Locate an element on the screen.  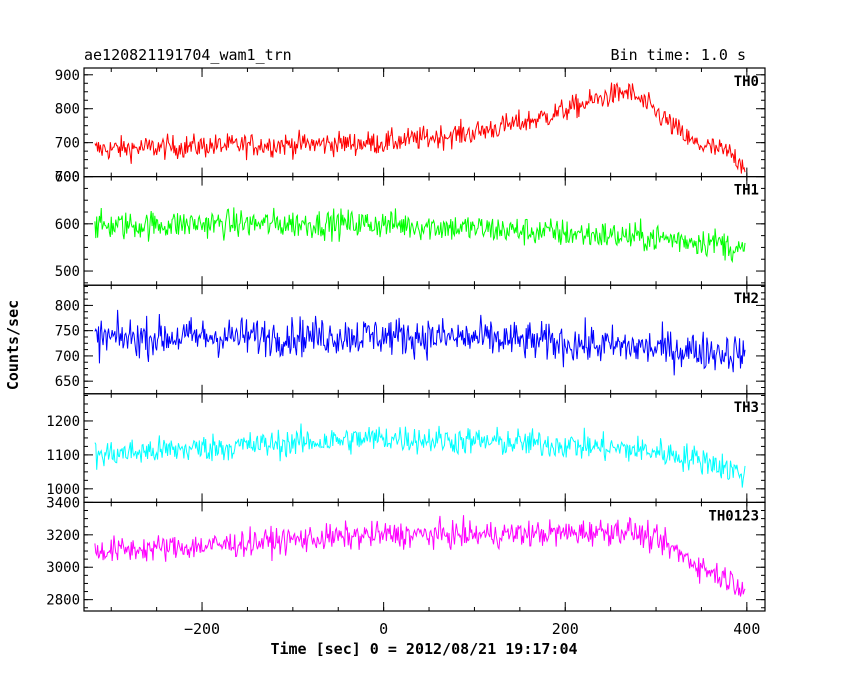
y-tick-label: 650 is located at coordinates (67, 382).